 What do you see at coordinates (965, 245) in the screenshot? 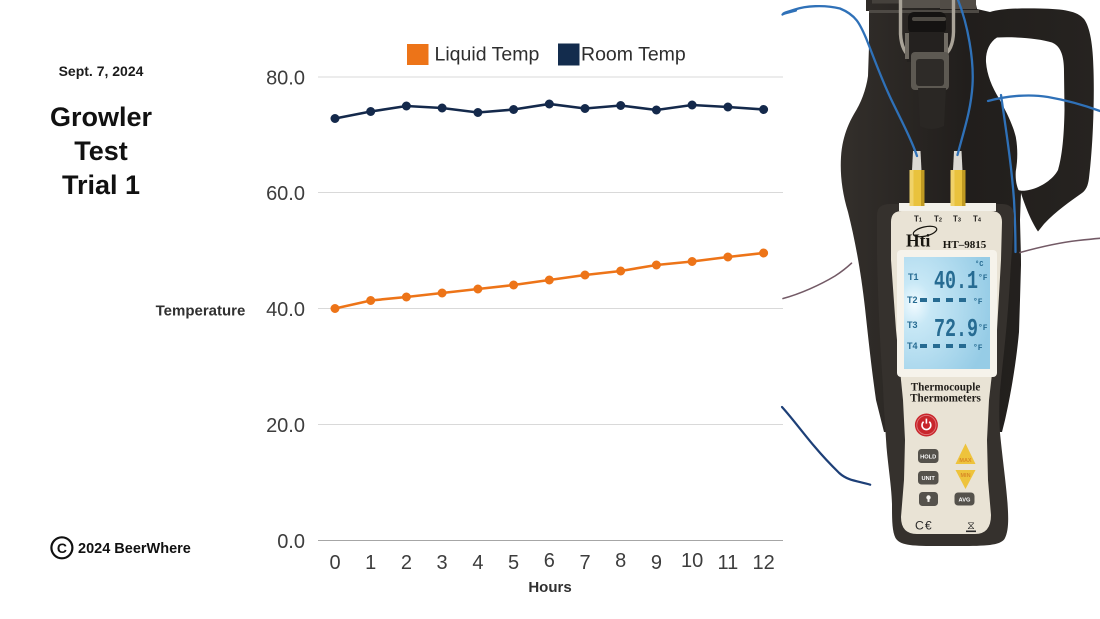
I see `svg-text: HT–9815` at bounding box center [965, 245].